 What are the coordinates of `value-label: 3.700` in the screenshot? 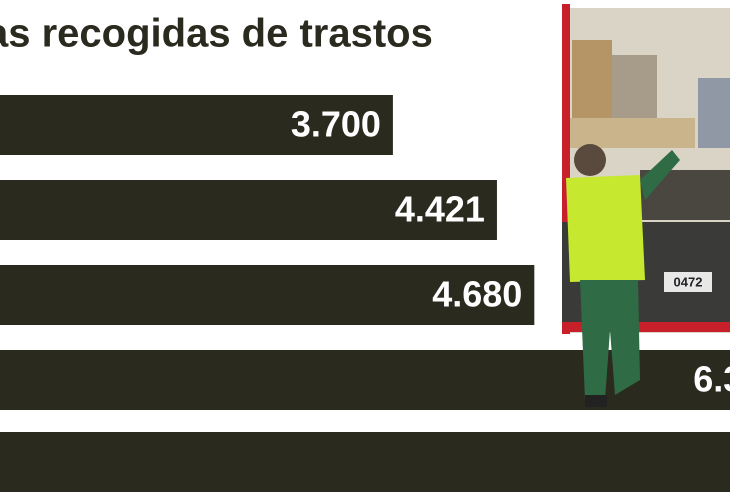 It's located at (336, 124).